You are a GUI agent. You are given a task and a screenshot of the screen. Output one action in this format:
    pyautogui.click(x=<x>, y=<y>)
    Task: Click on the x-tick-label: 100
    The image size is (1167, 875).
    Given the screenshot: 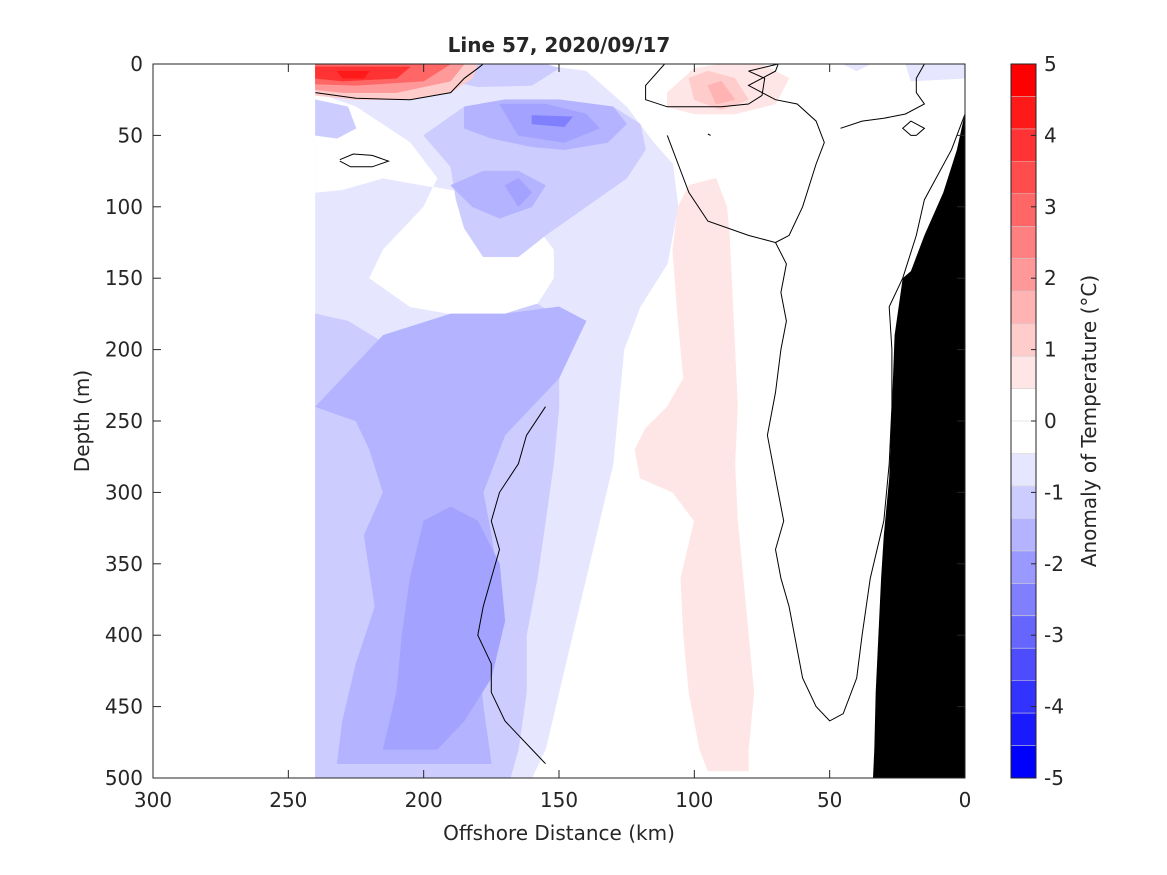 What is the action you would take?
    pyautogui.click(x=694, y=800)
    